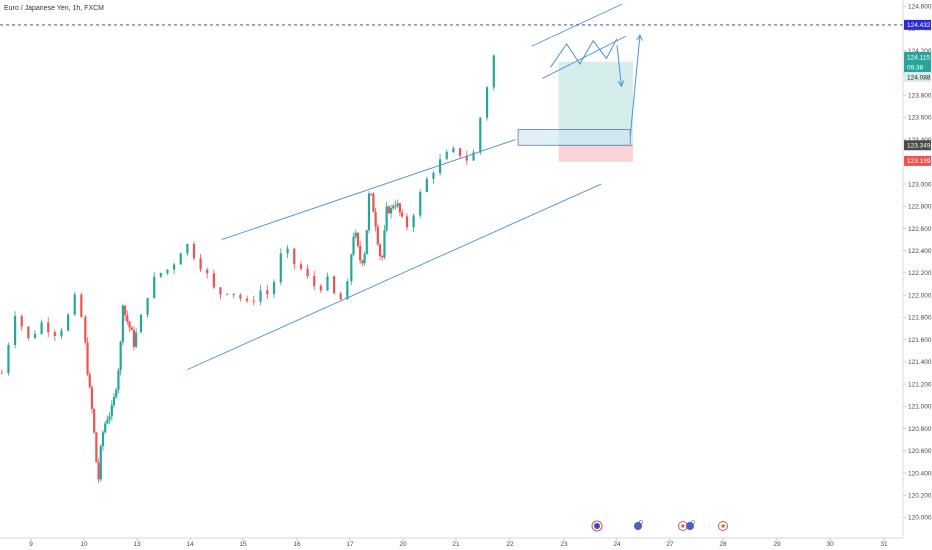 This screenshot has width=932, height=550. I want to click on entry-price-tag-label: 123.349, so click(919, 146).